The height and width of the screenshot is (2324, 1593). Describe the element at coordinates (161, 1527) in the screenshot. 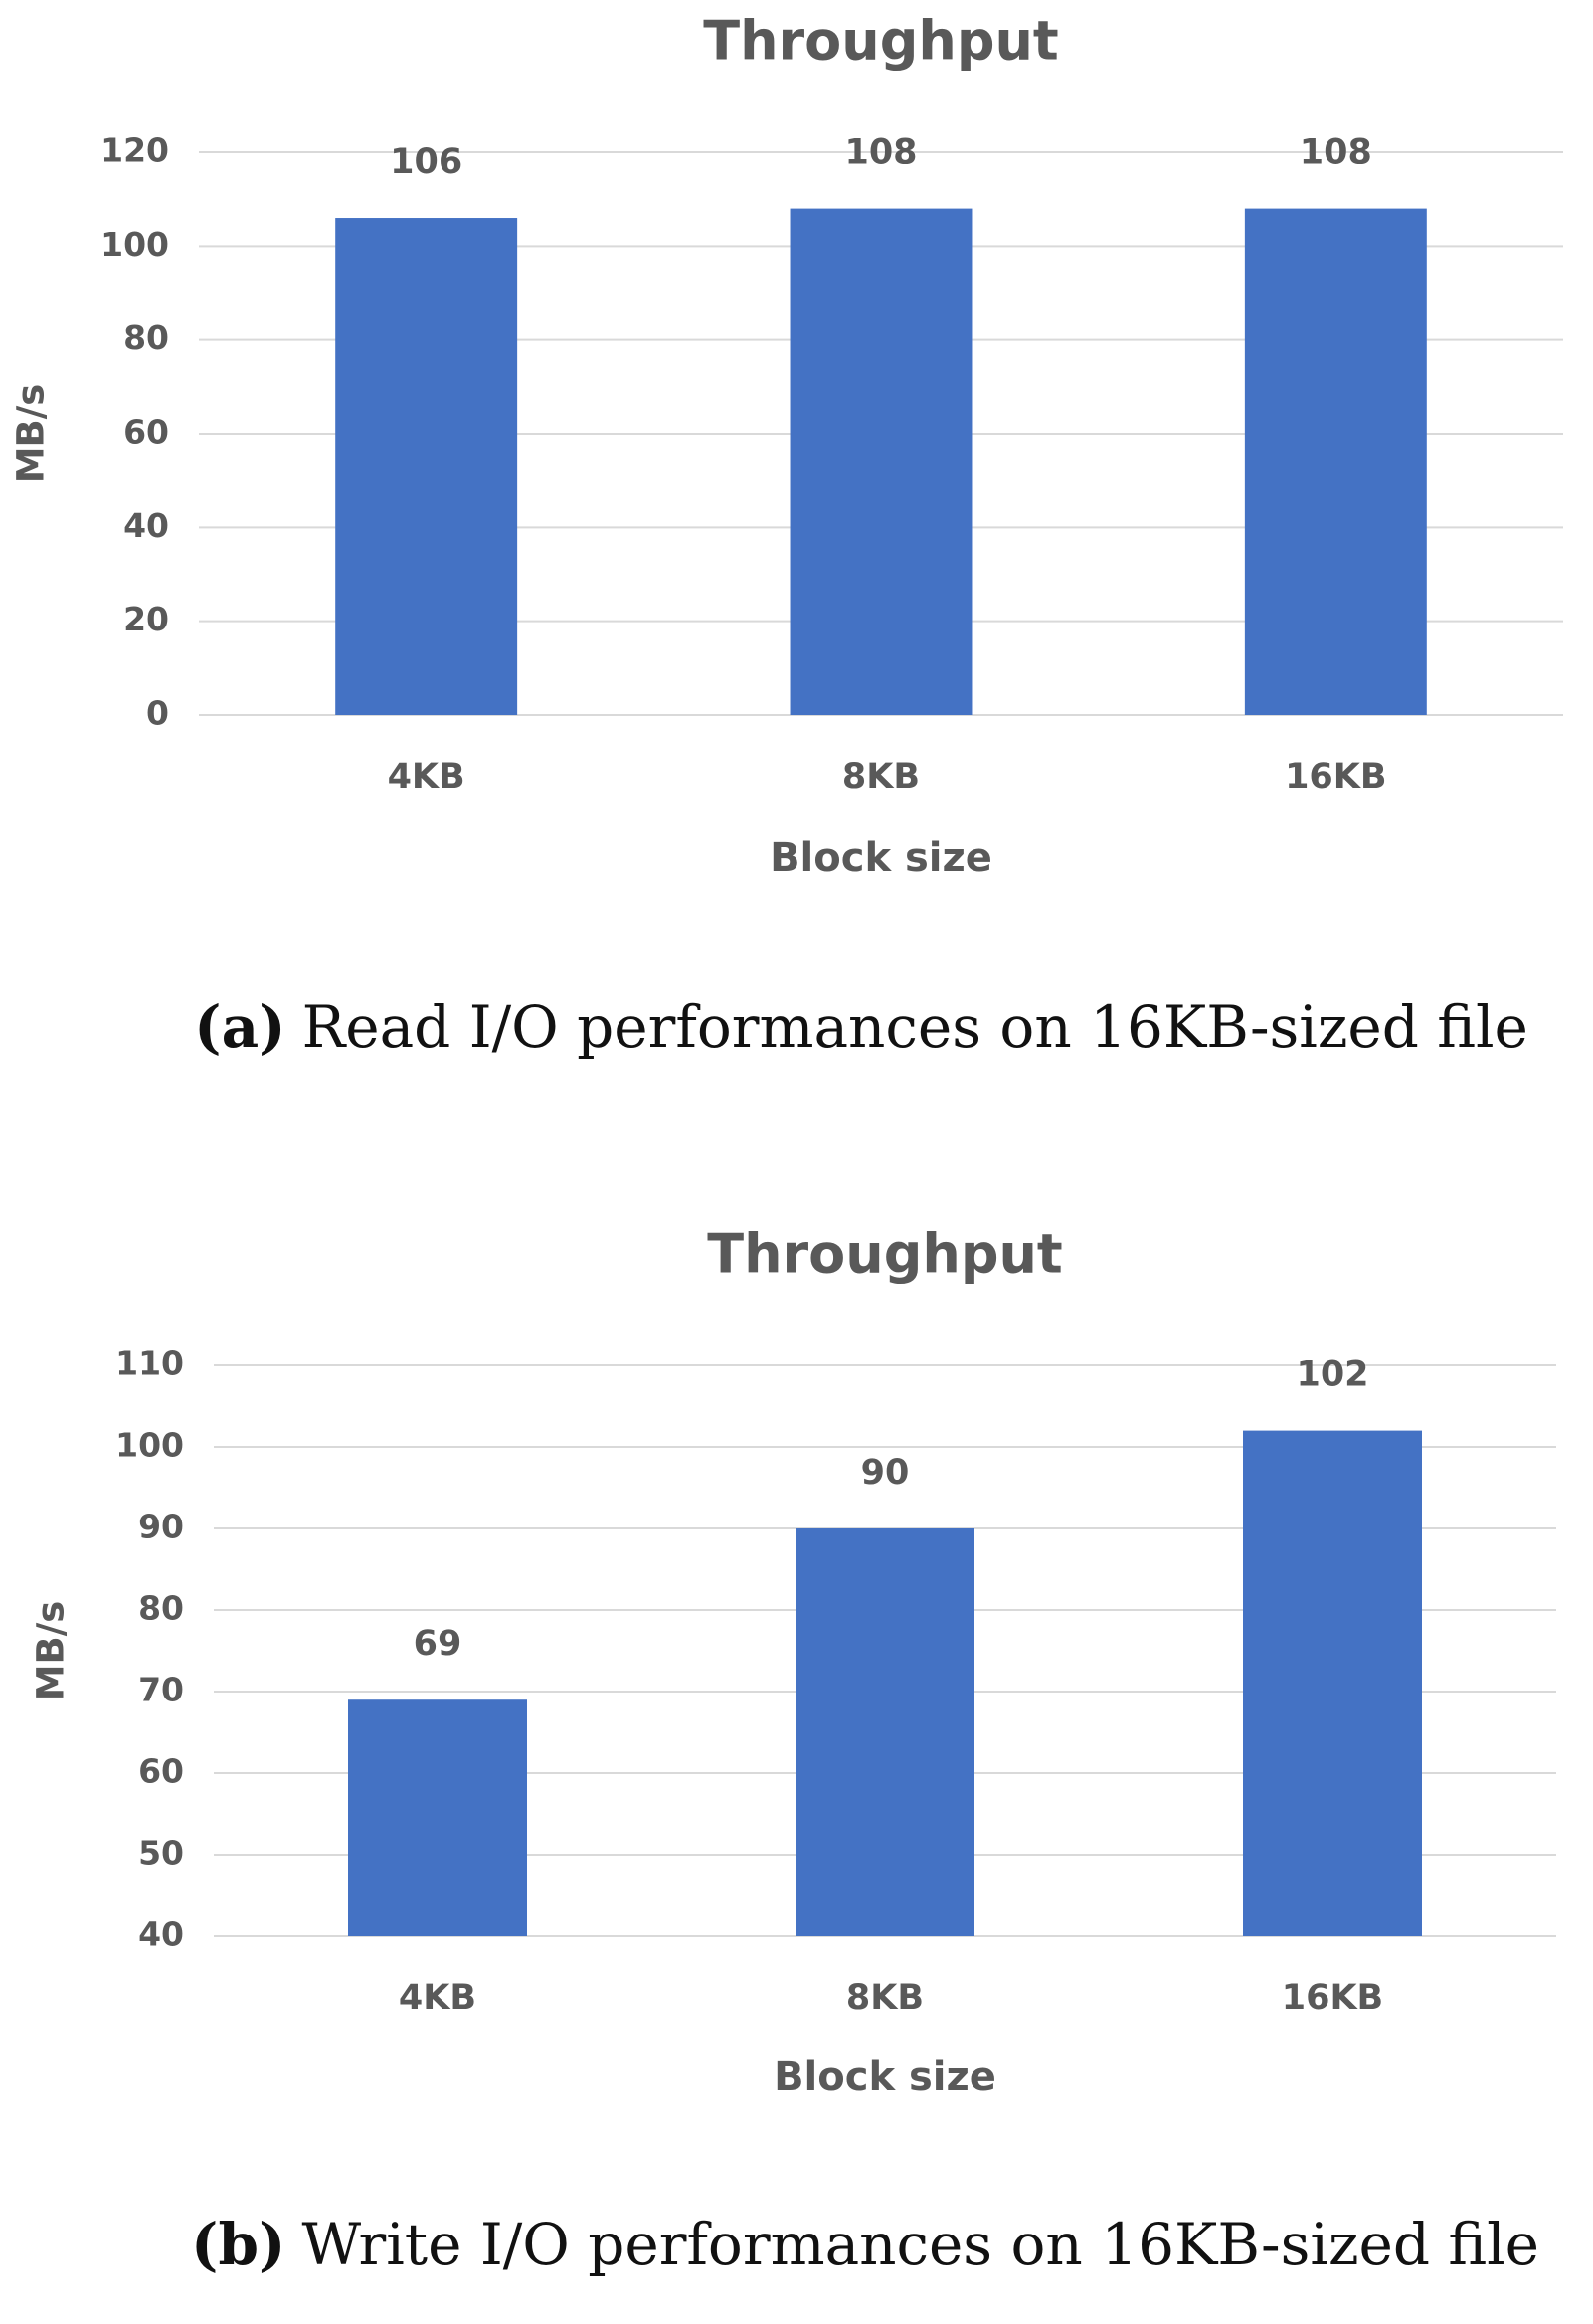

I see `y-tick-label: 90` at that location.